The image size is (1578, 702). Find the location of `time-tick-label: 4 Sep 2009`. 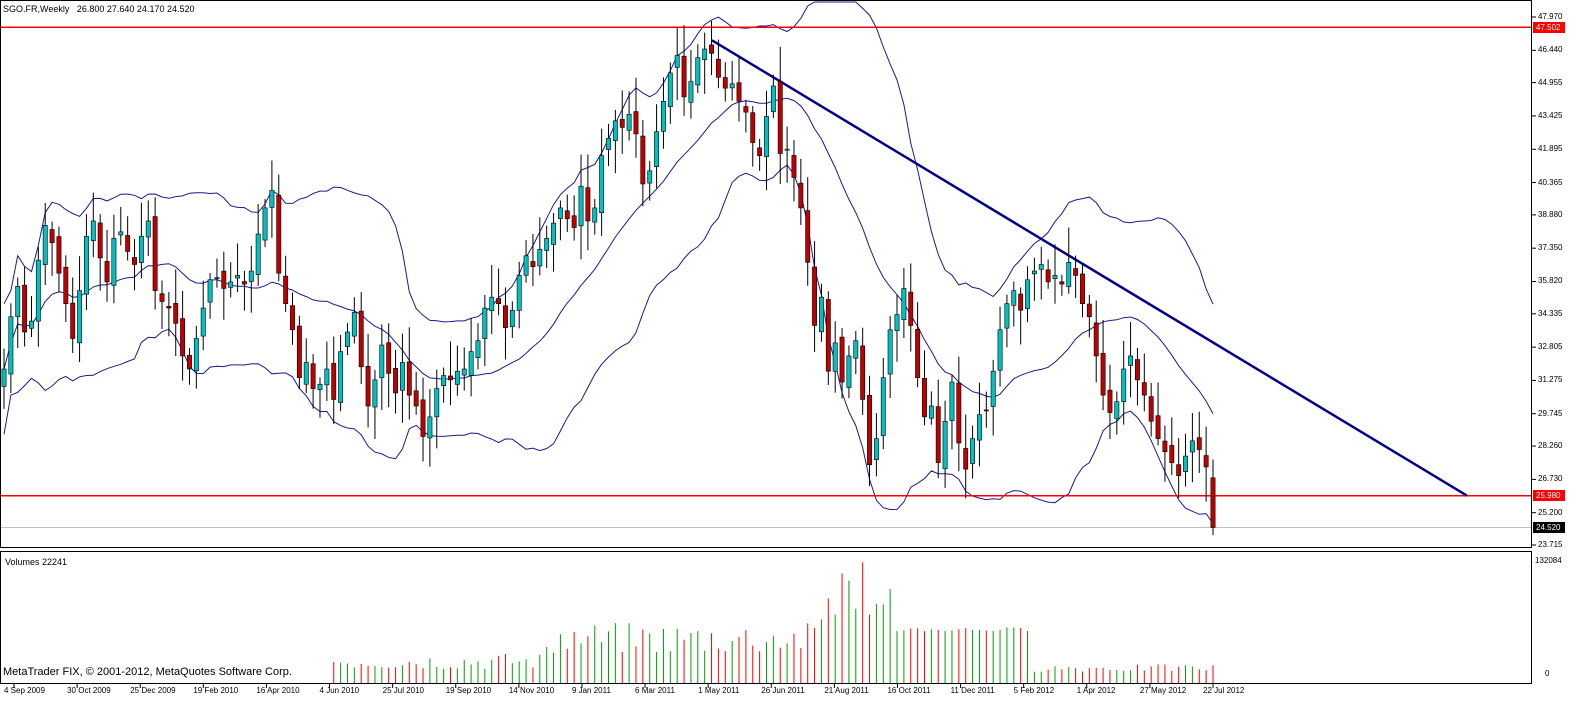

time-tick-label: 4 Sep 2009 is located at coordinates (24, 690).